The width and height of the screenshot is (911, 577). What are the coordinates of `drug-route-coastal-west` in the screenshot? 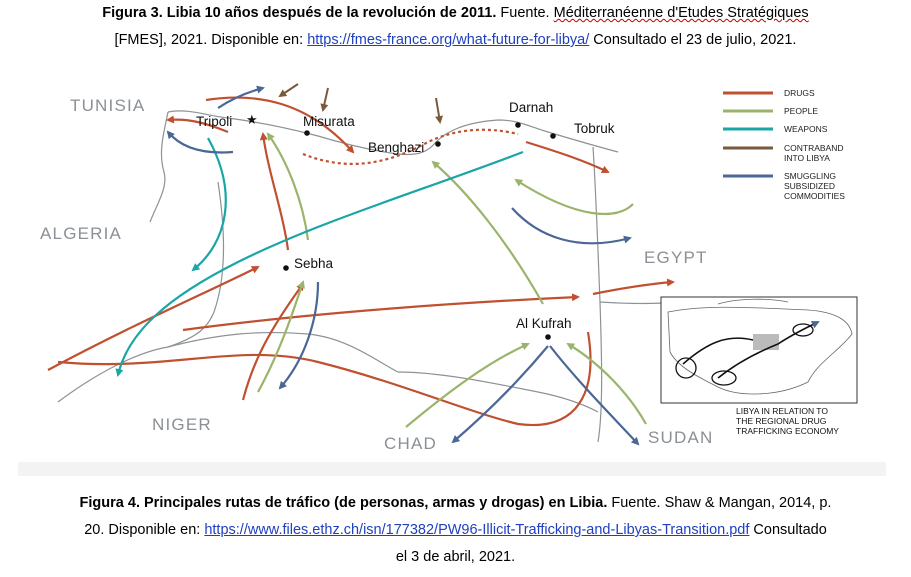 It's located at (197, 124).